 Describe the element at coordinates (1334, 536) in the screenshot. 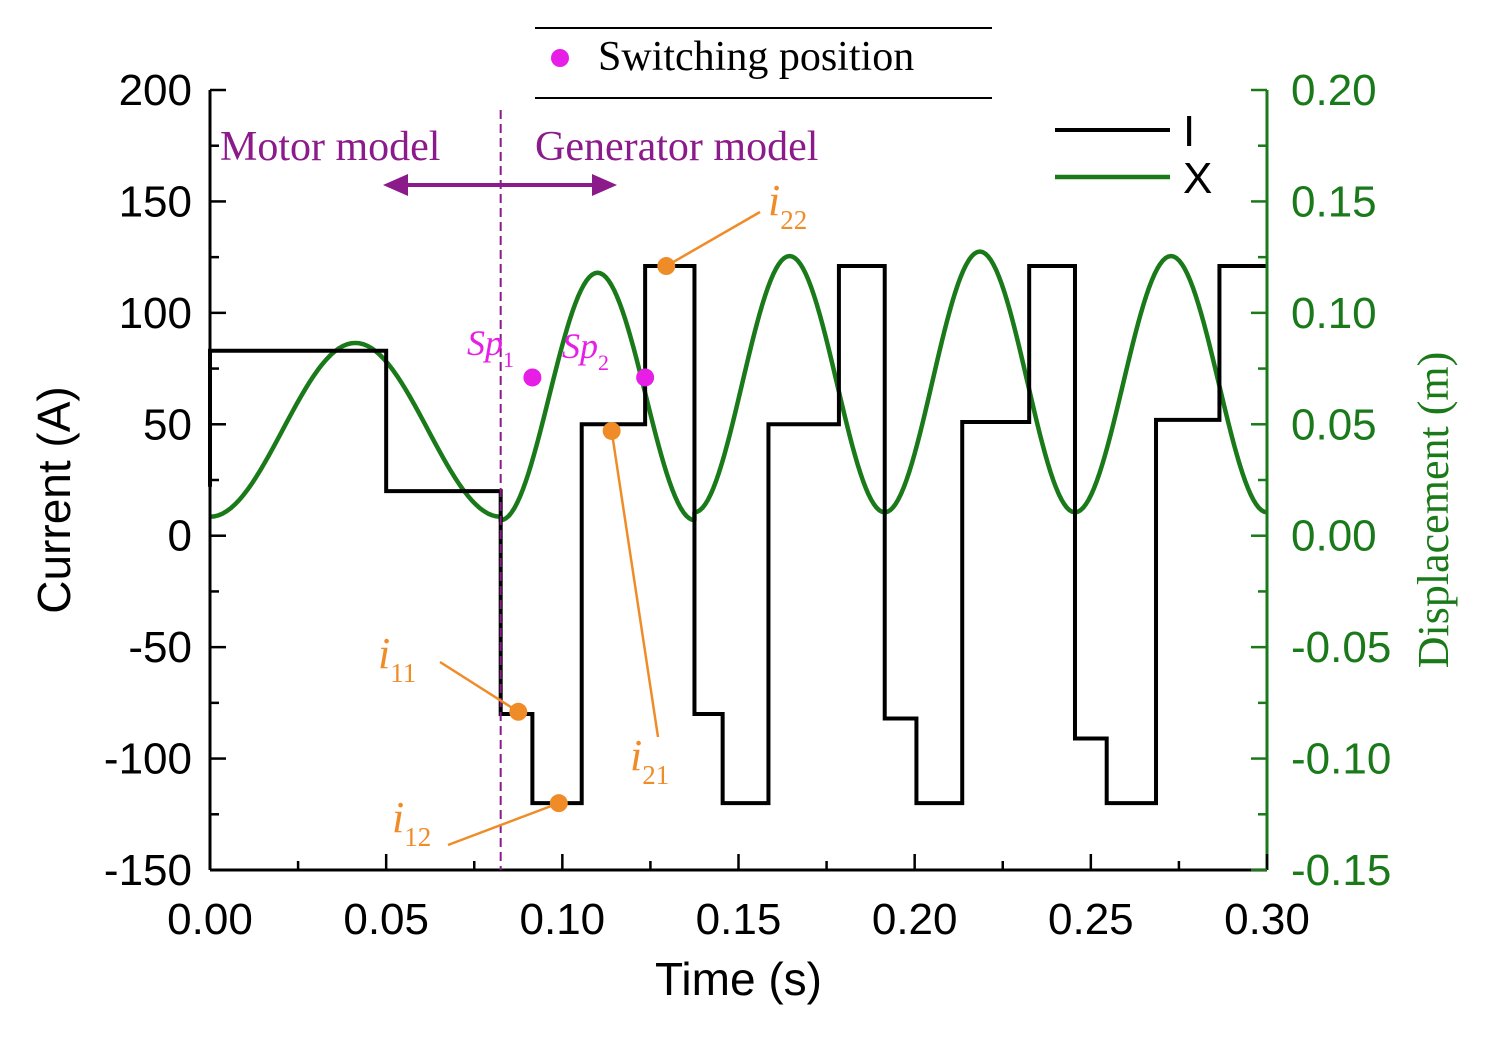

I see `y-right-tick-label: 0.00` at that location.